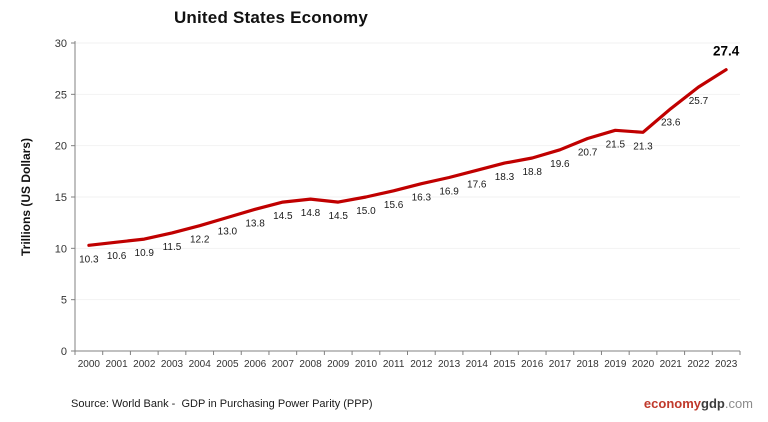 This screenshot has height=422, width=768. What do you see at coordinates (698, 364) in the screenshot?
I see `x-tick-label: 2022` at bounding box center [698, 364].